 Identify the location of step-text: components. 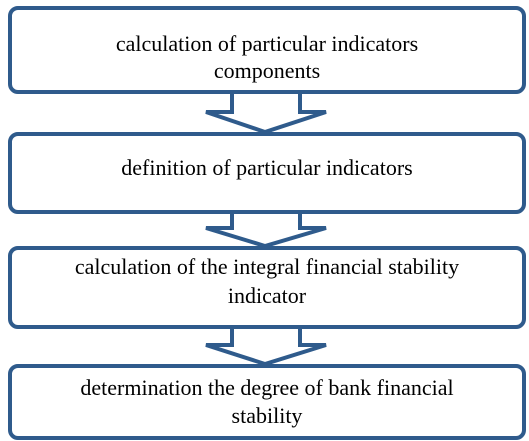
(267, 70).